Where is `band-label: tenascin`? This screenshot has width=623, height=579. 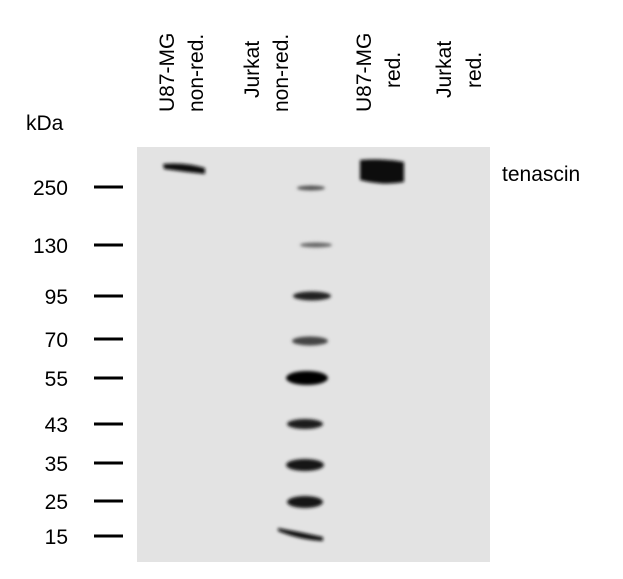 band-label: tenascin is located at coordinates (541, 174).